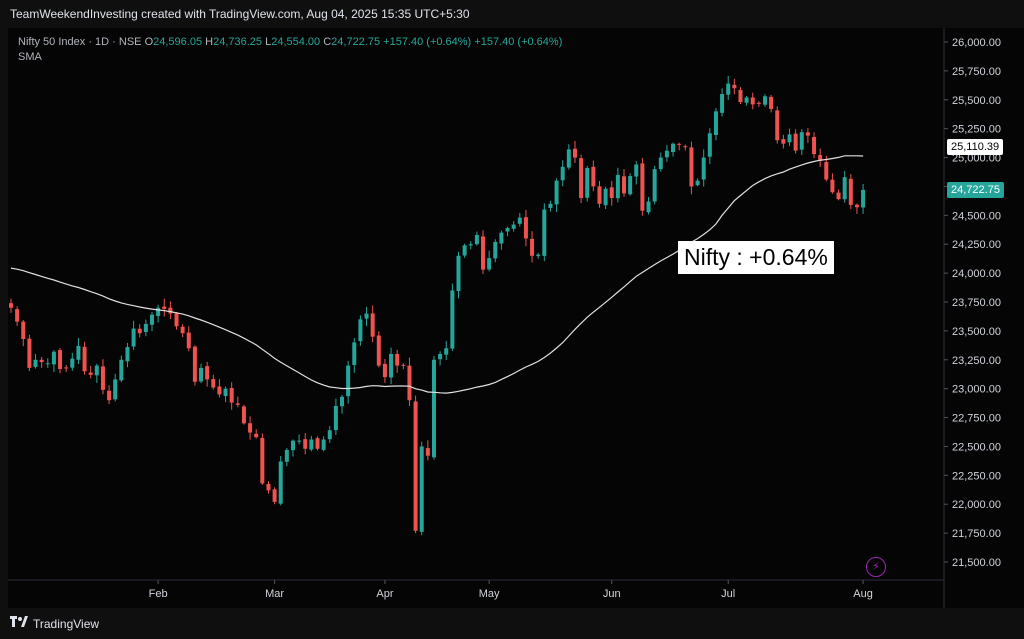 The height and width of the screenshot is (639, 1024). I want to click on symbol-label: Nifty 50 Index · 1D · NSE, so click(80, 42).